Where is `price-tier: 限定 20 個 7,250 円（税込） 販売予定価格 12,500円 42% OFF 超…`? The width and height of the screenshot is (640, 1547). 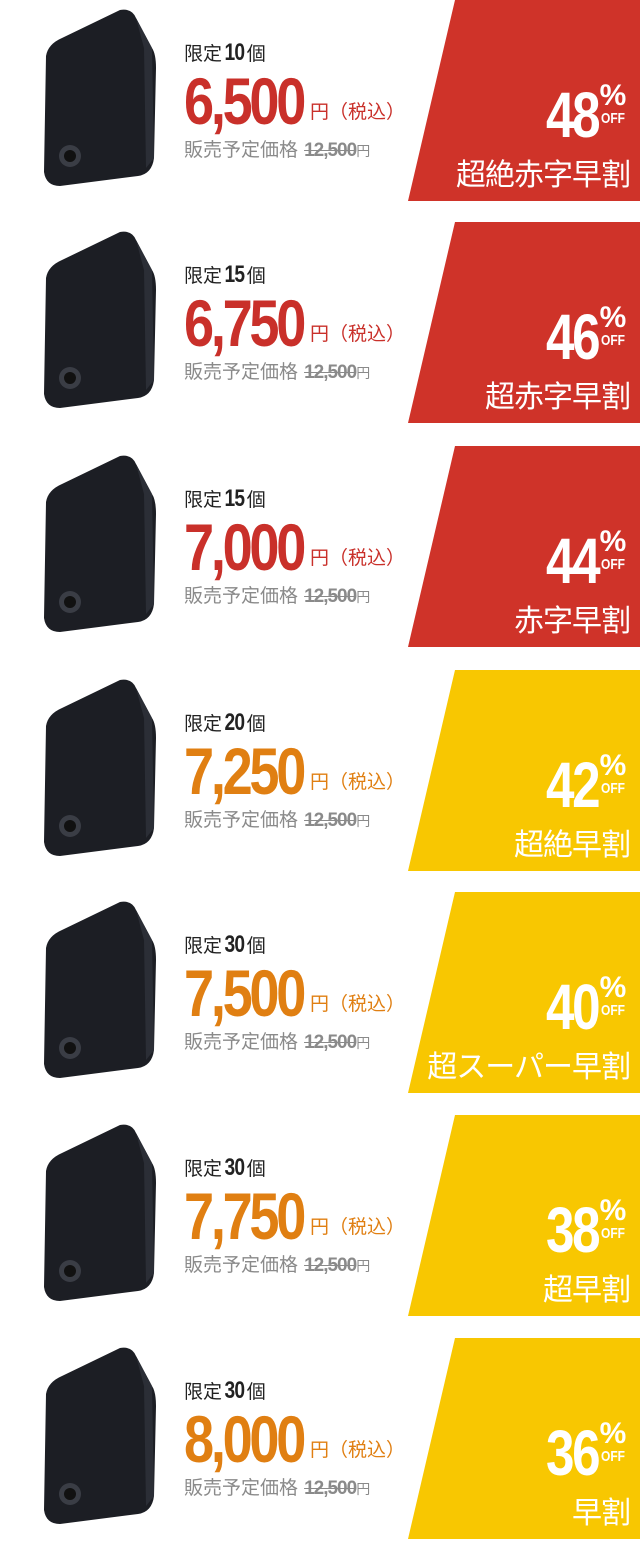
price-tier: 限定 20 個 7,250 円（税込） 販売予定価格 12,500円 42% OFF 超… is located at coordinates (320, 770).